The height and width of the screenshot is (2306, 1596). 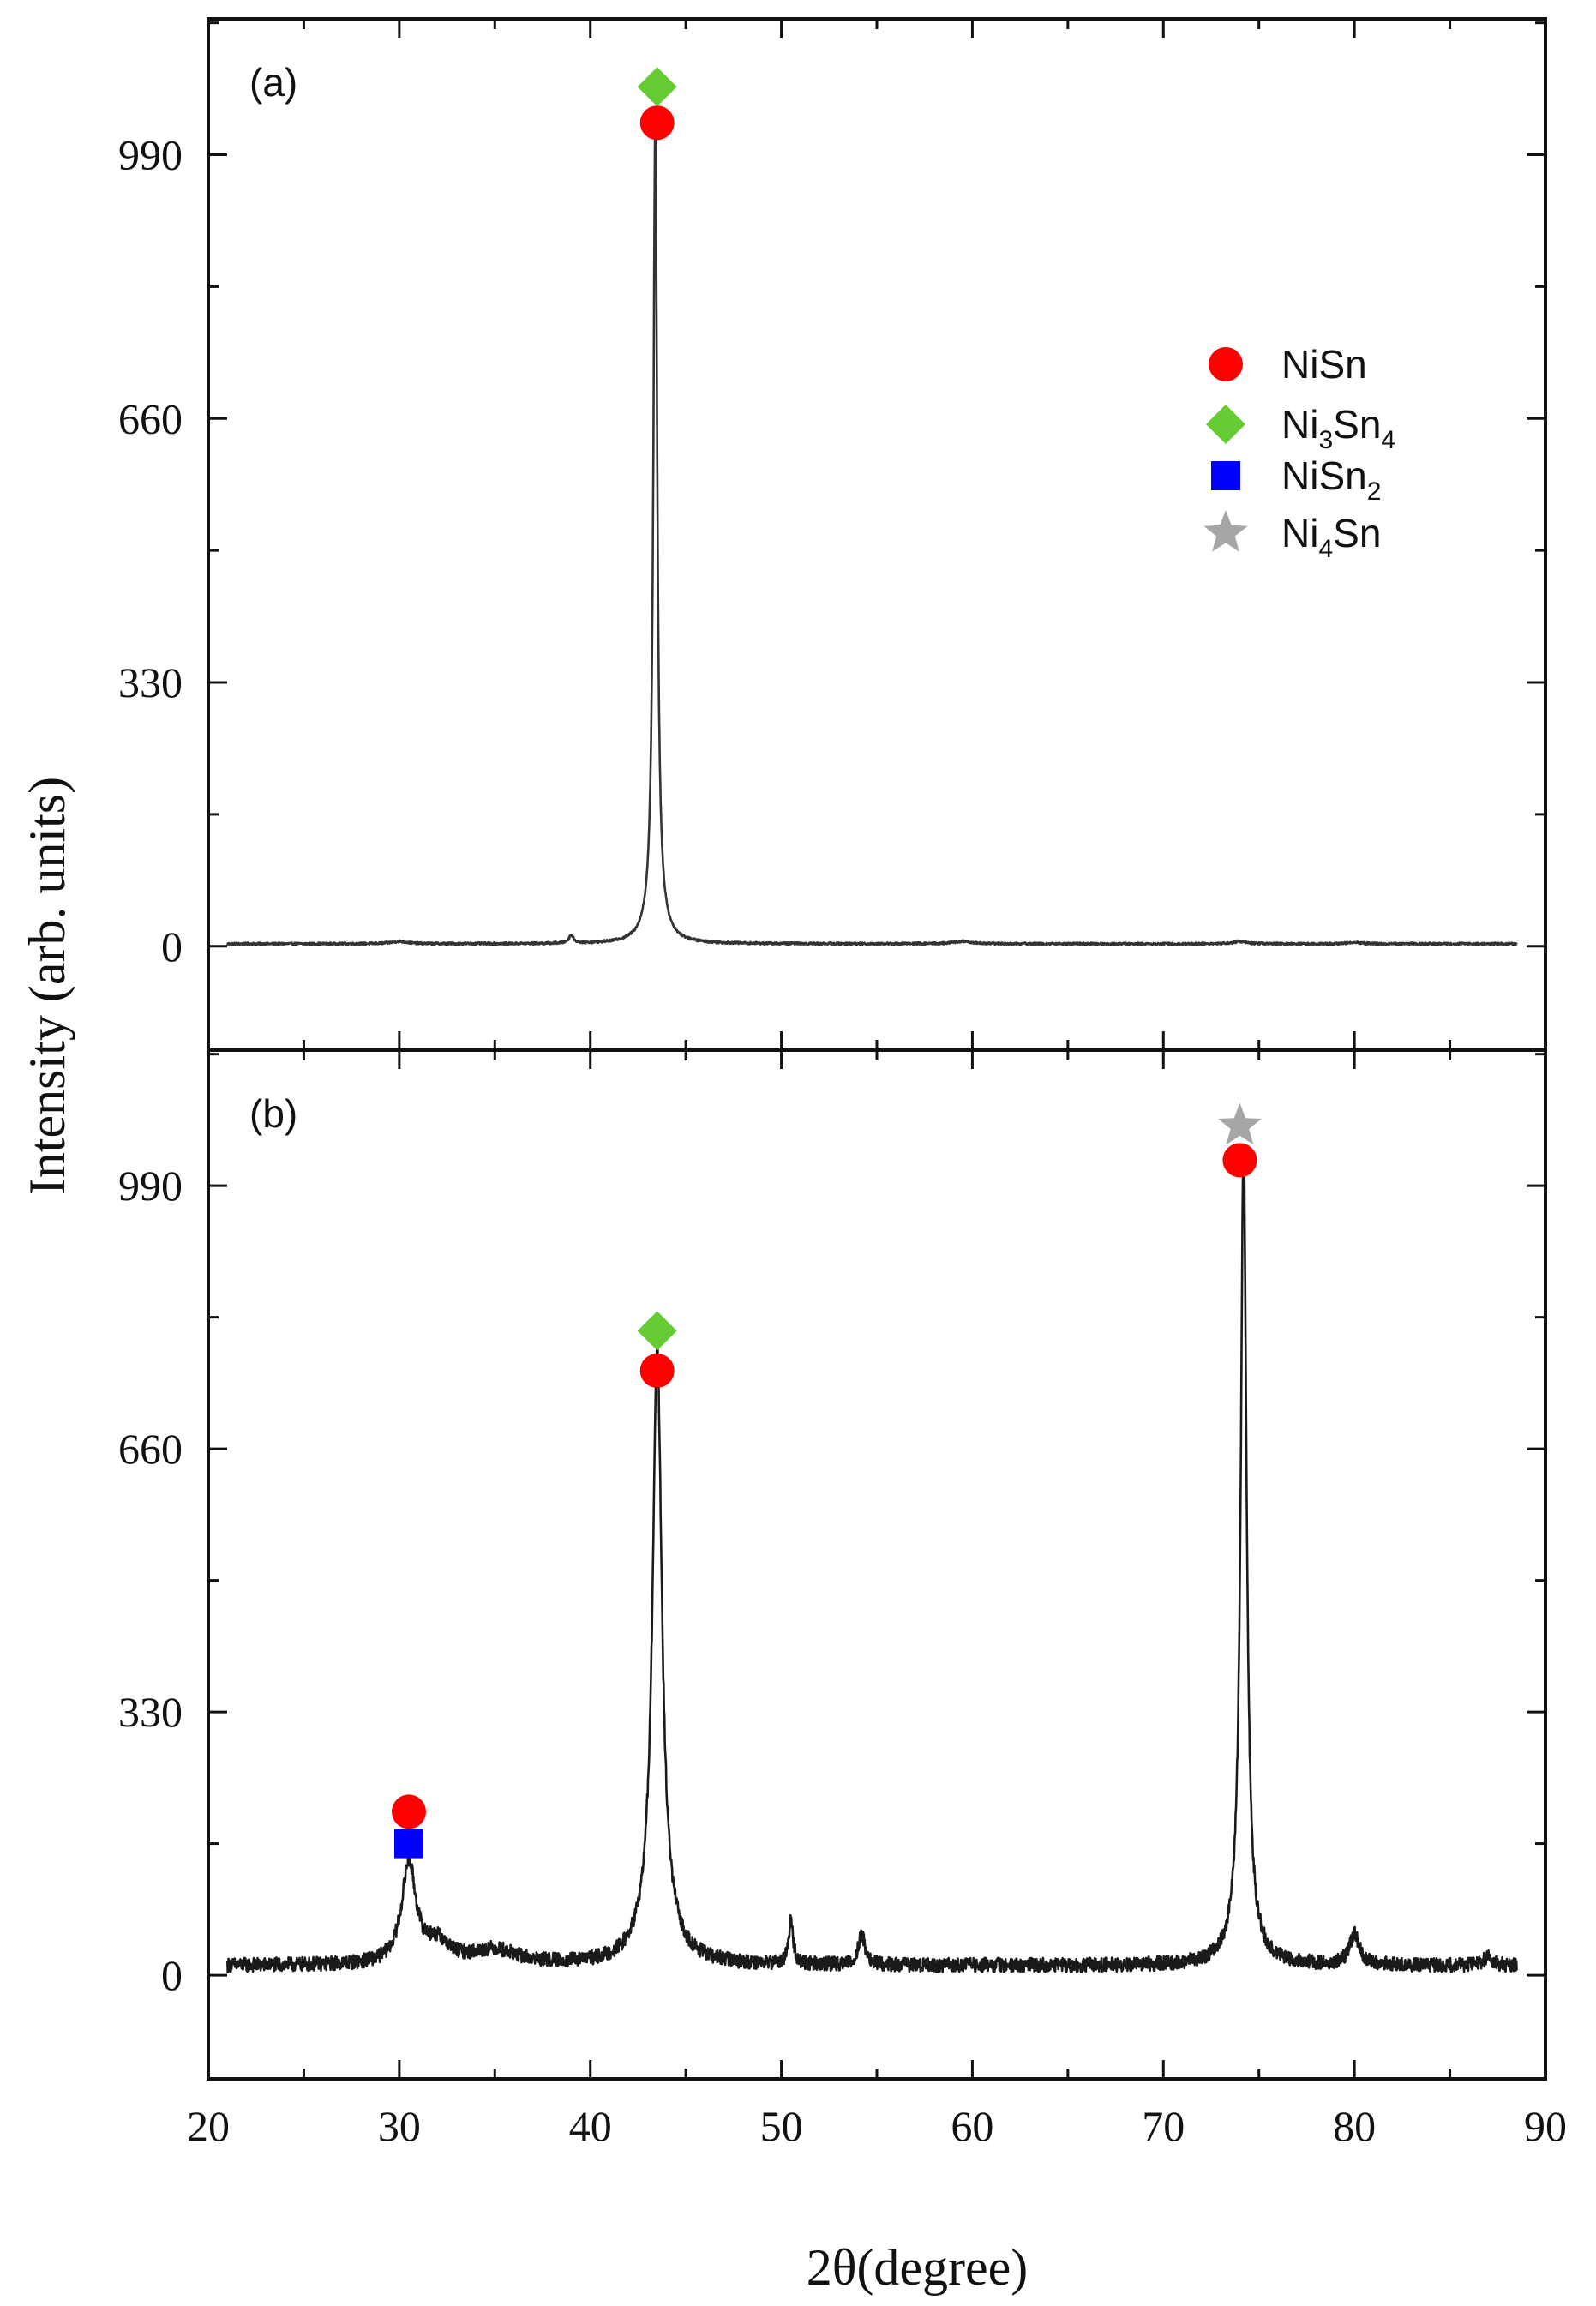 I want to click on x-tick-label: 70, so click(x=1163, y=2126).